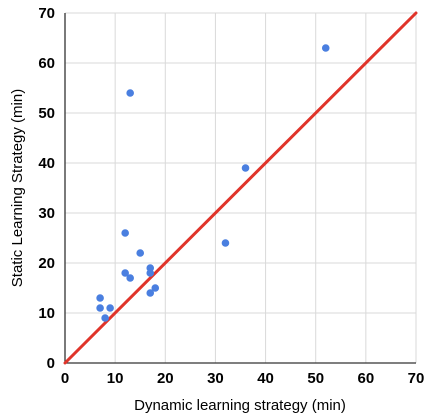  I want to click on y-tick-label: 60, so click(46, 63).